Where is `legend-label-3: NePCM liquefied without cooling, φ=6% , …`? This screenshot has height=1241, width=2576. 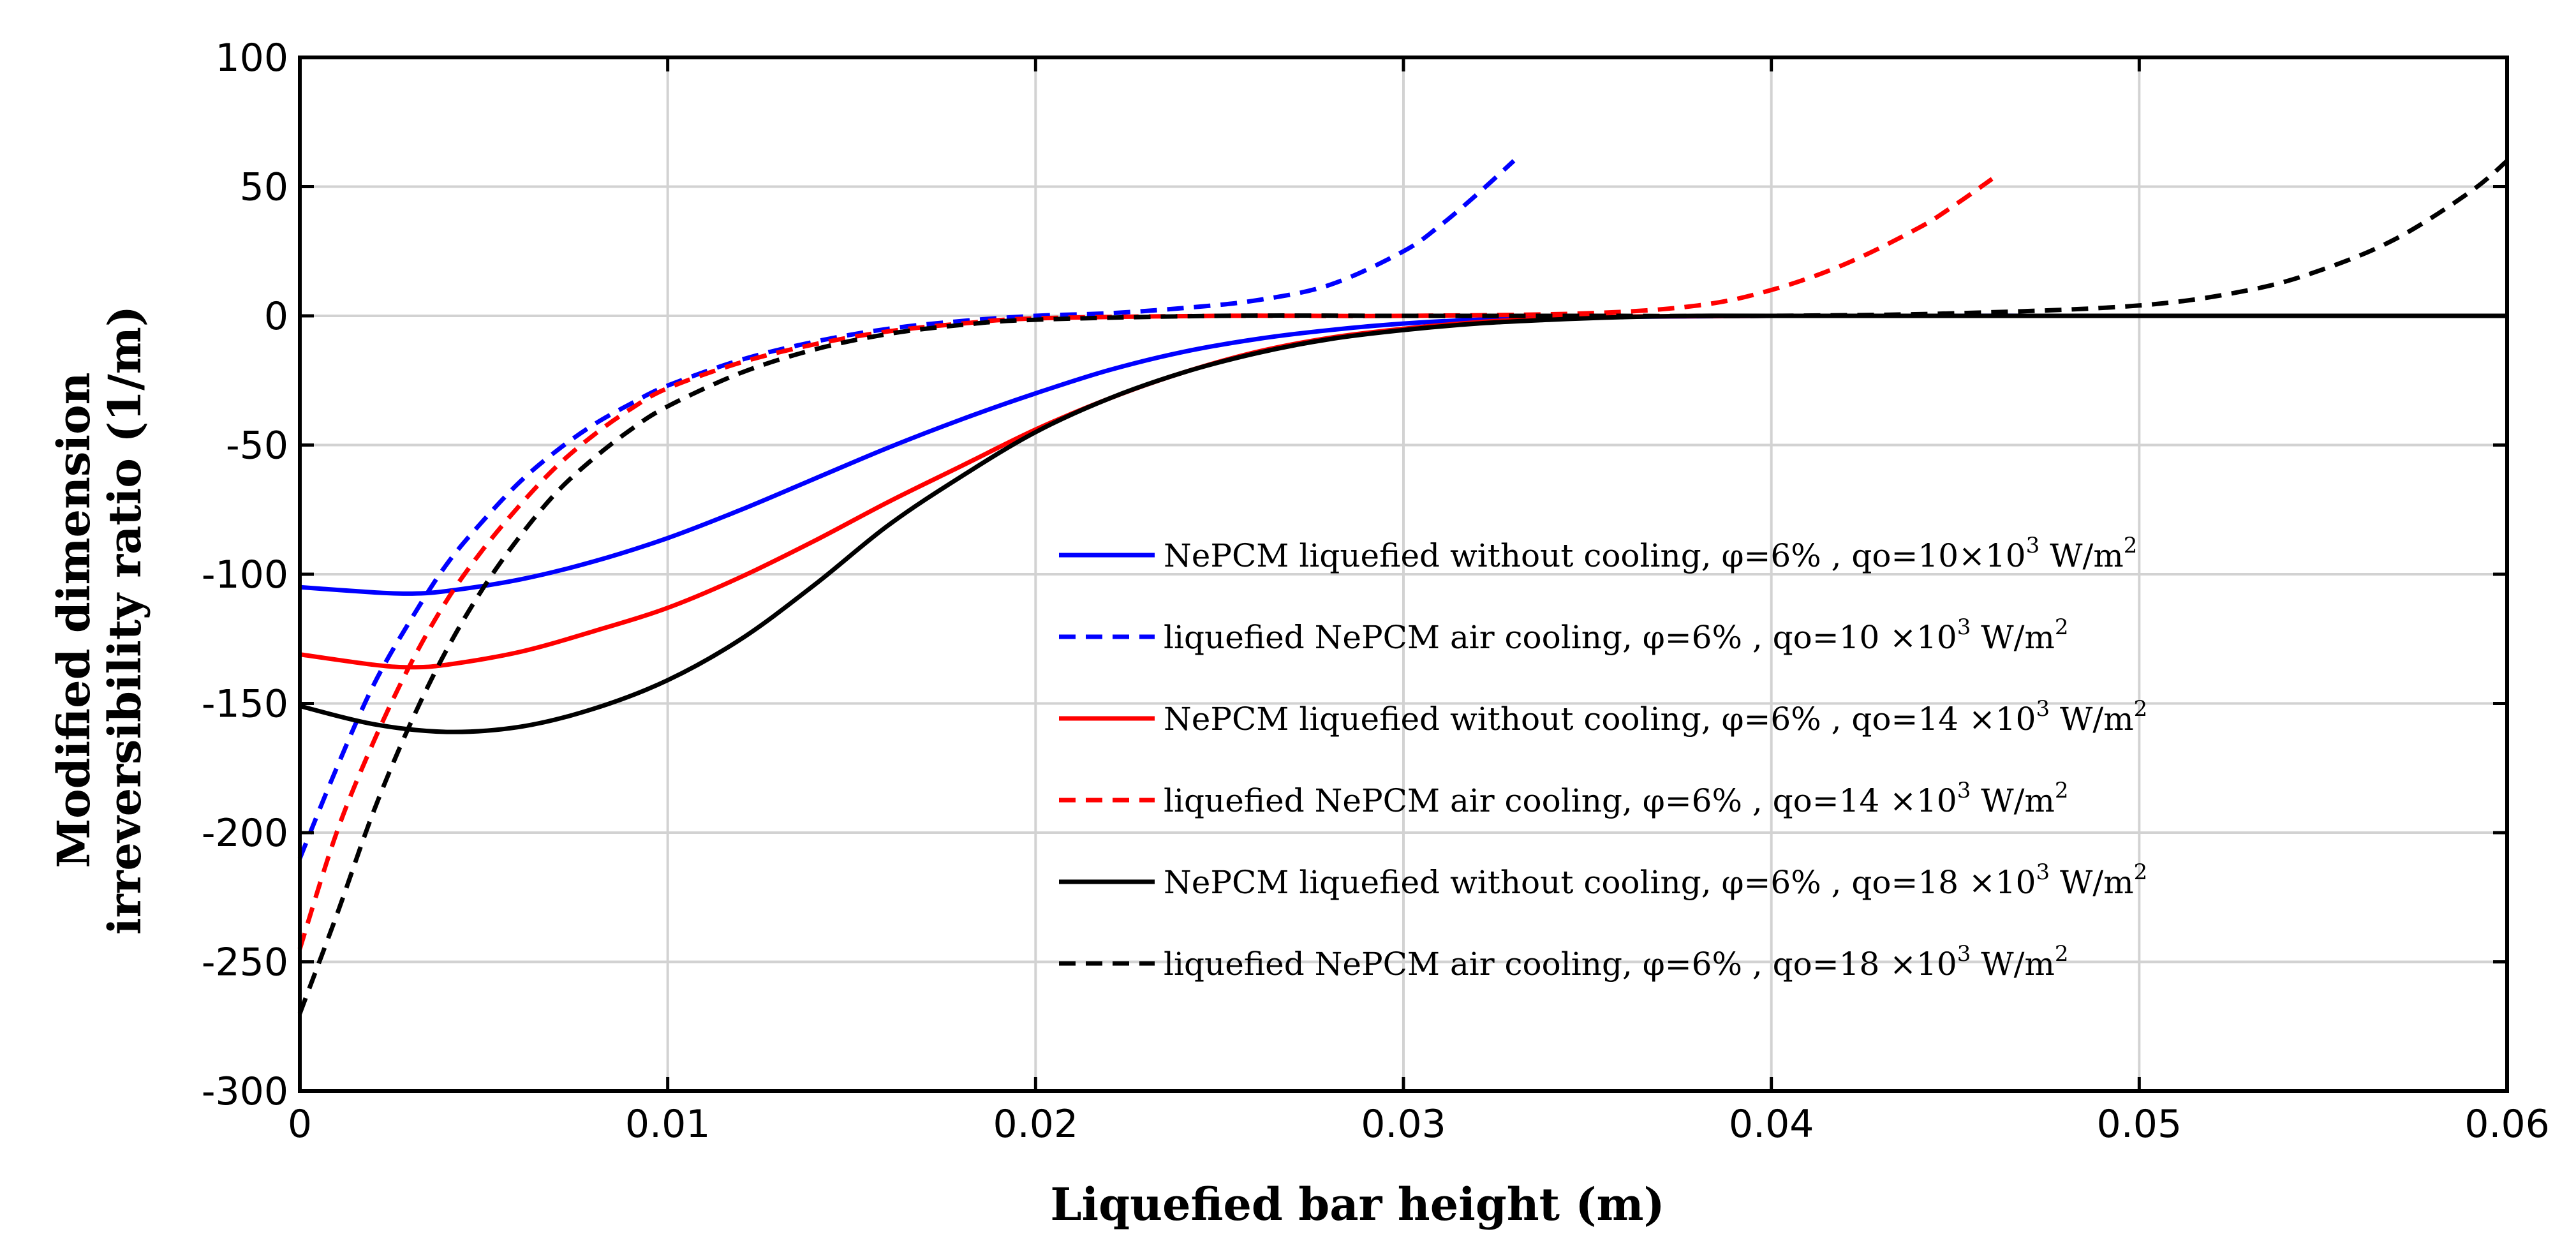
legend-label-3: NePCM liquefied without cooling, φ=6% , … is located at coordinates (1655, 717).